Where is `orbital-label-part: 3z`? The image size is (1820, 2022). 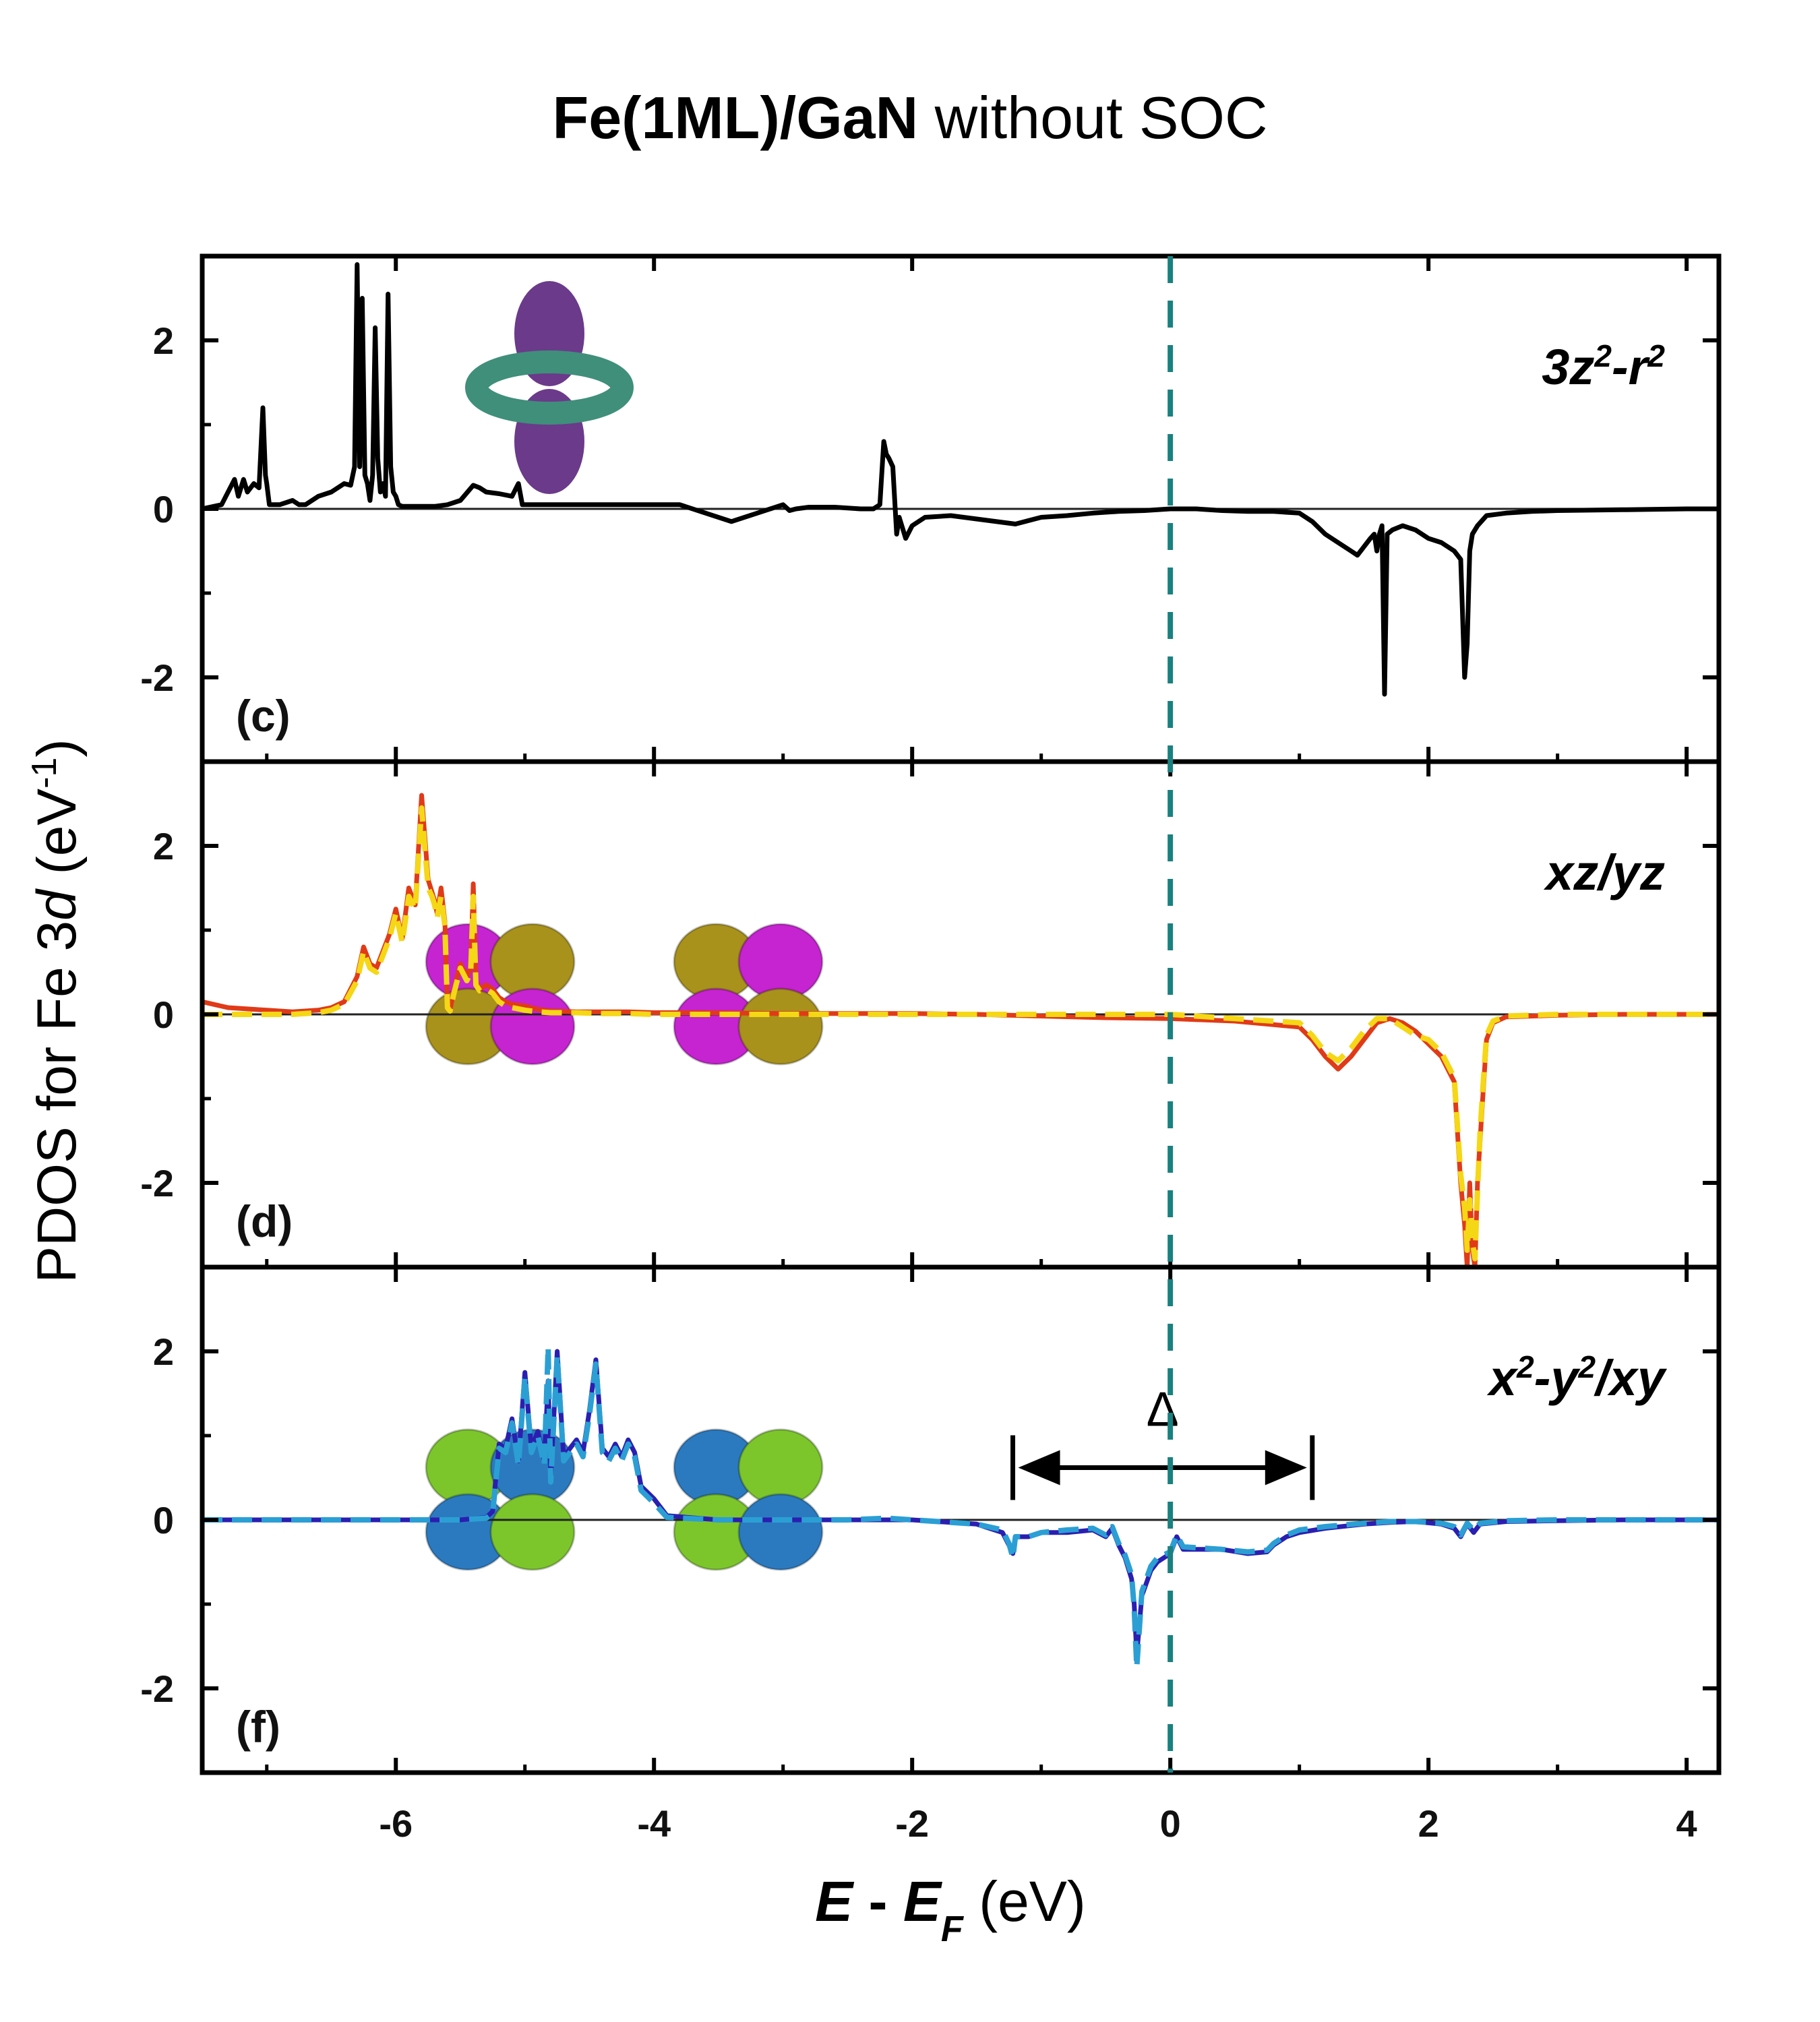
orbital-label-part: 3z is located at coordinates (1568, 367).